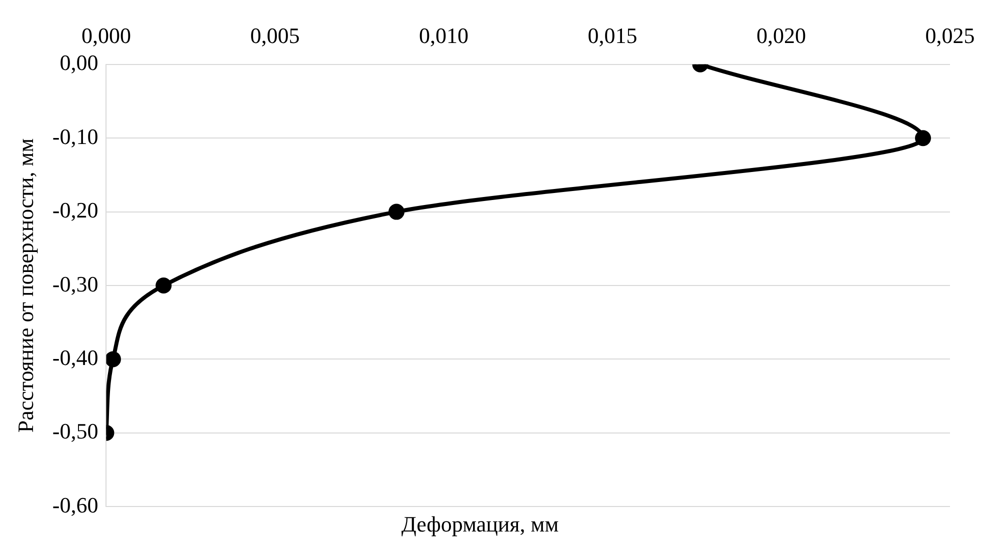 This screenshot has width=990, height=549. Describe the element at coordinates (480, 524) in the screenshot. I see `x-axis-title: Деформация, мм` at that location.